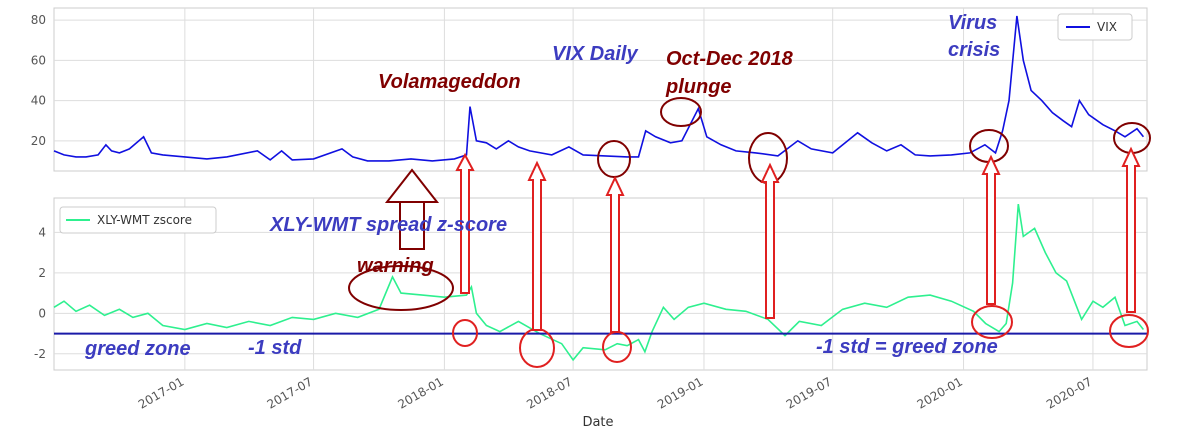 Image resolution: width=1200 pixels, height=442 pixels. I want to click on x-tick-label: 2018-01, so click(420, 392).